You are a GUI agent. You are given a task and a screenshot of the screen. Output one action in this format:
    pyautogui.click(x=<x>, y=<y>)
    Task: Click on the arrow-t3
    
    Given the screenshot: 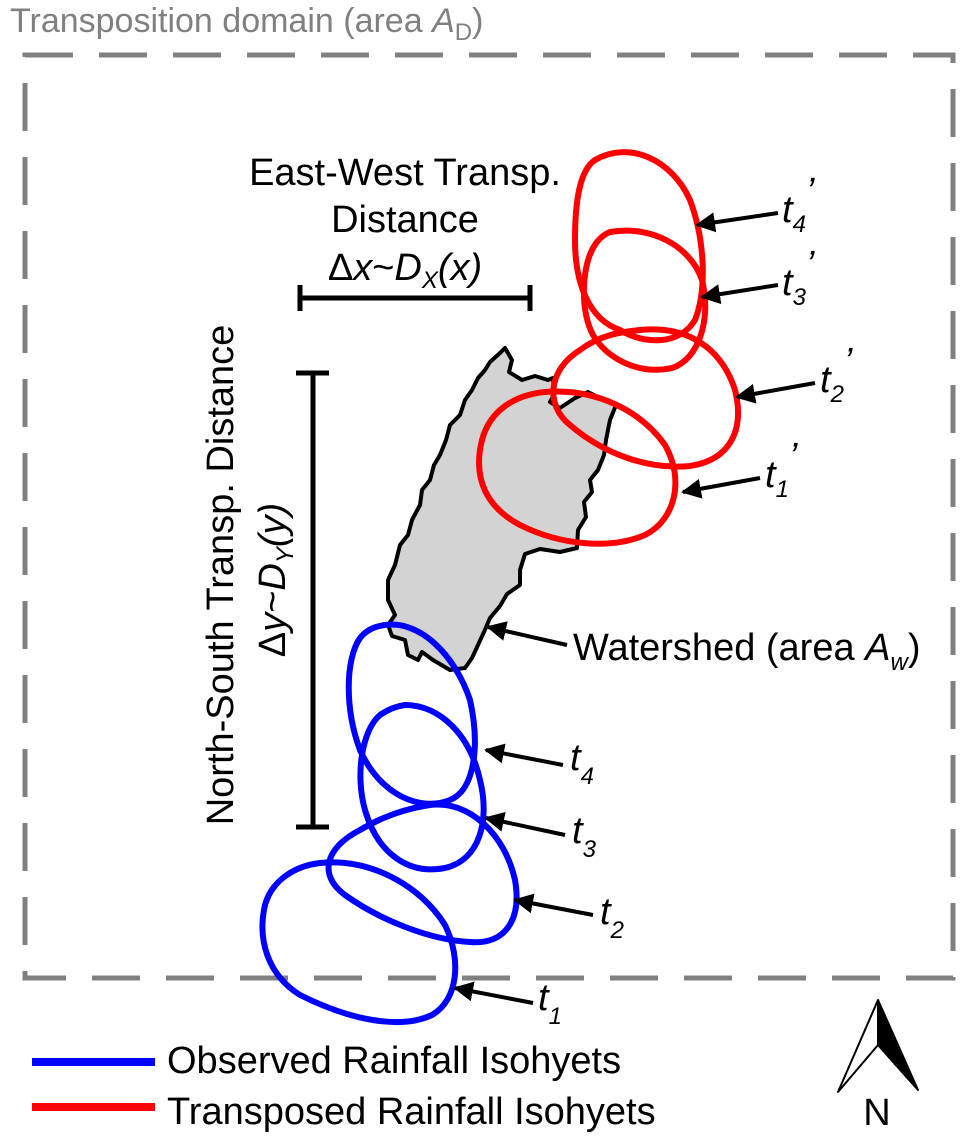 What is the action you would take?
    pyautogui.click(x=525, y=824)
    